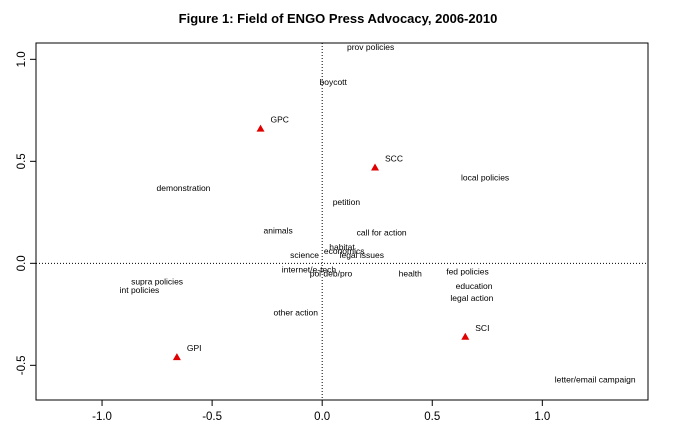  What do you see at coordinates (184, 188) in the screenshot?
I see `point-label: demonstration` at bounding box center [184, 188].